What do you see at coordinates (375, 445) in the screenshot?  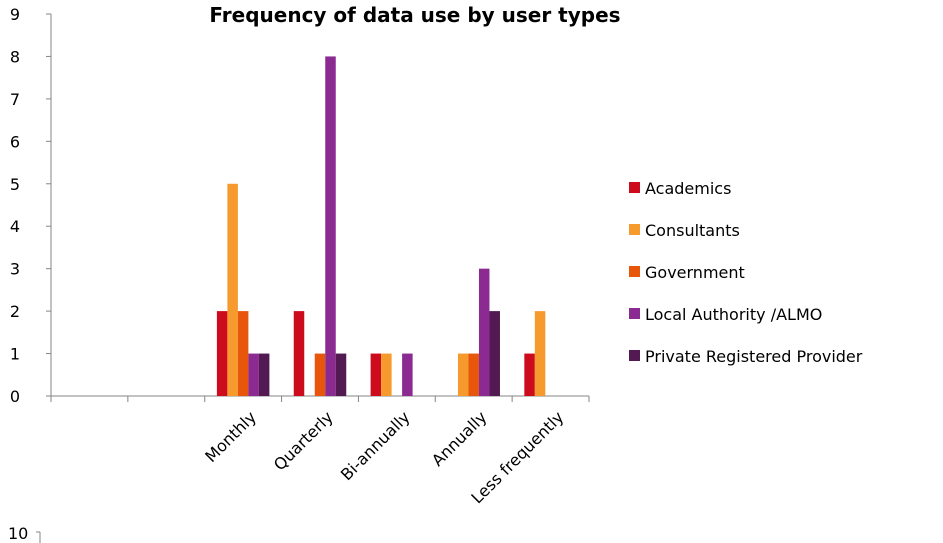 I see `x-tick-label: Bi-annually` at bounding box center [375, 445].